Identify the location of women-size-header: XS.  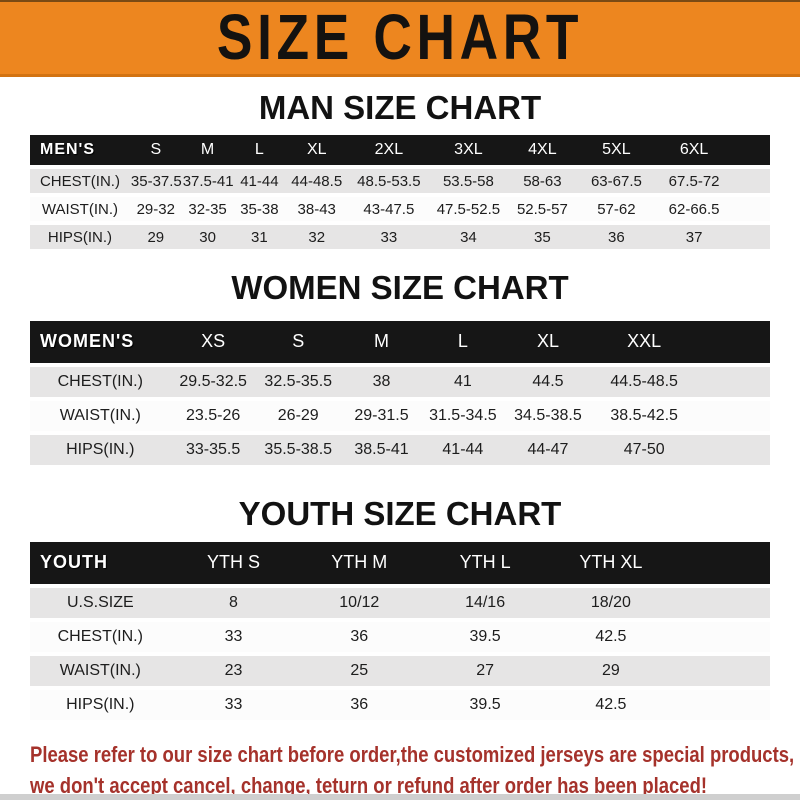
(213, 341).